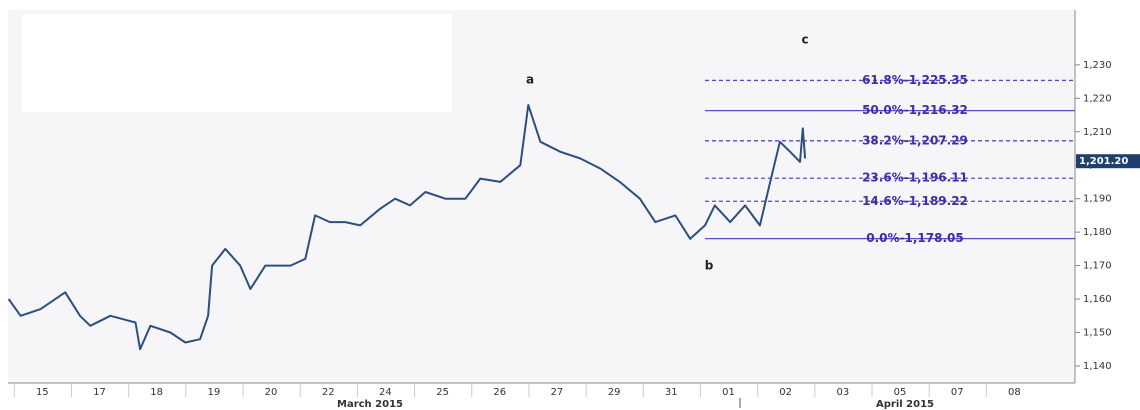 This screenshot has height=410, width=1140. Describe the element at coordinates (915, 140) in the screenshot. I see `fib-label: 38.2%-1,207.29` at that location.